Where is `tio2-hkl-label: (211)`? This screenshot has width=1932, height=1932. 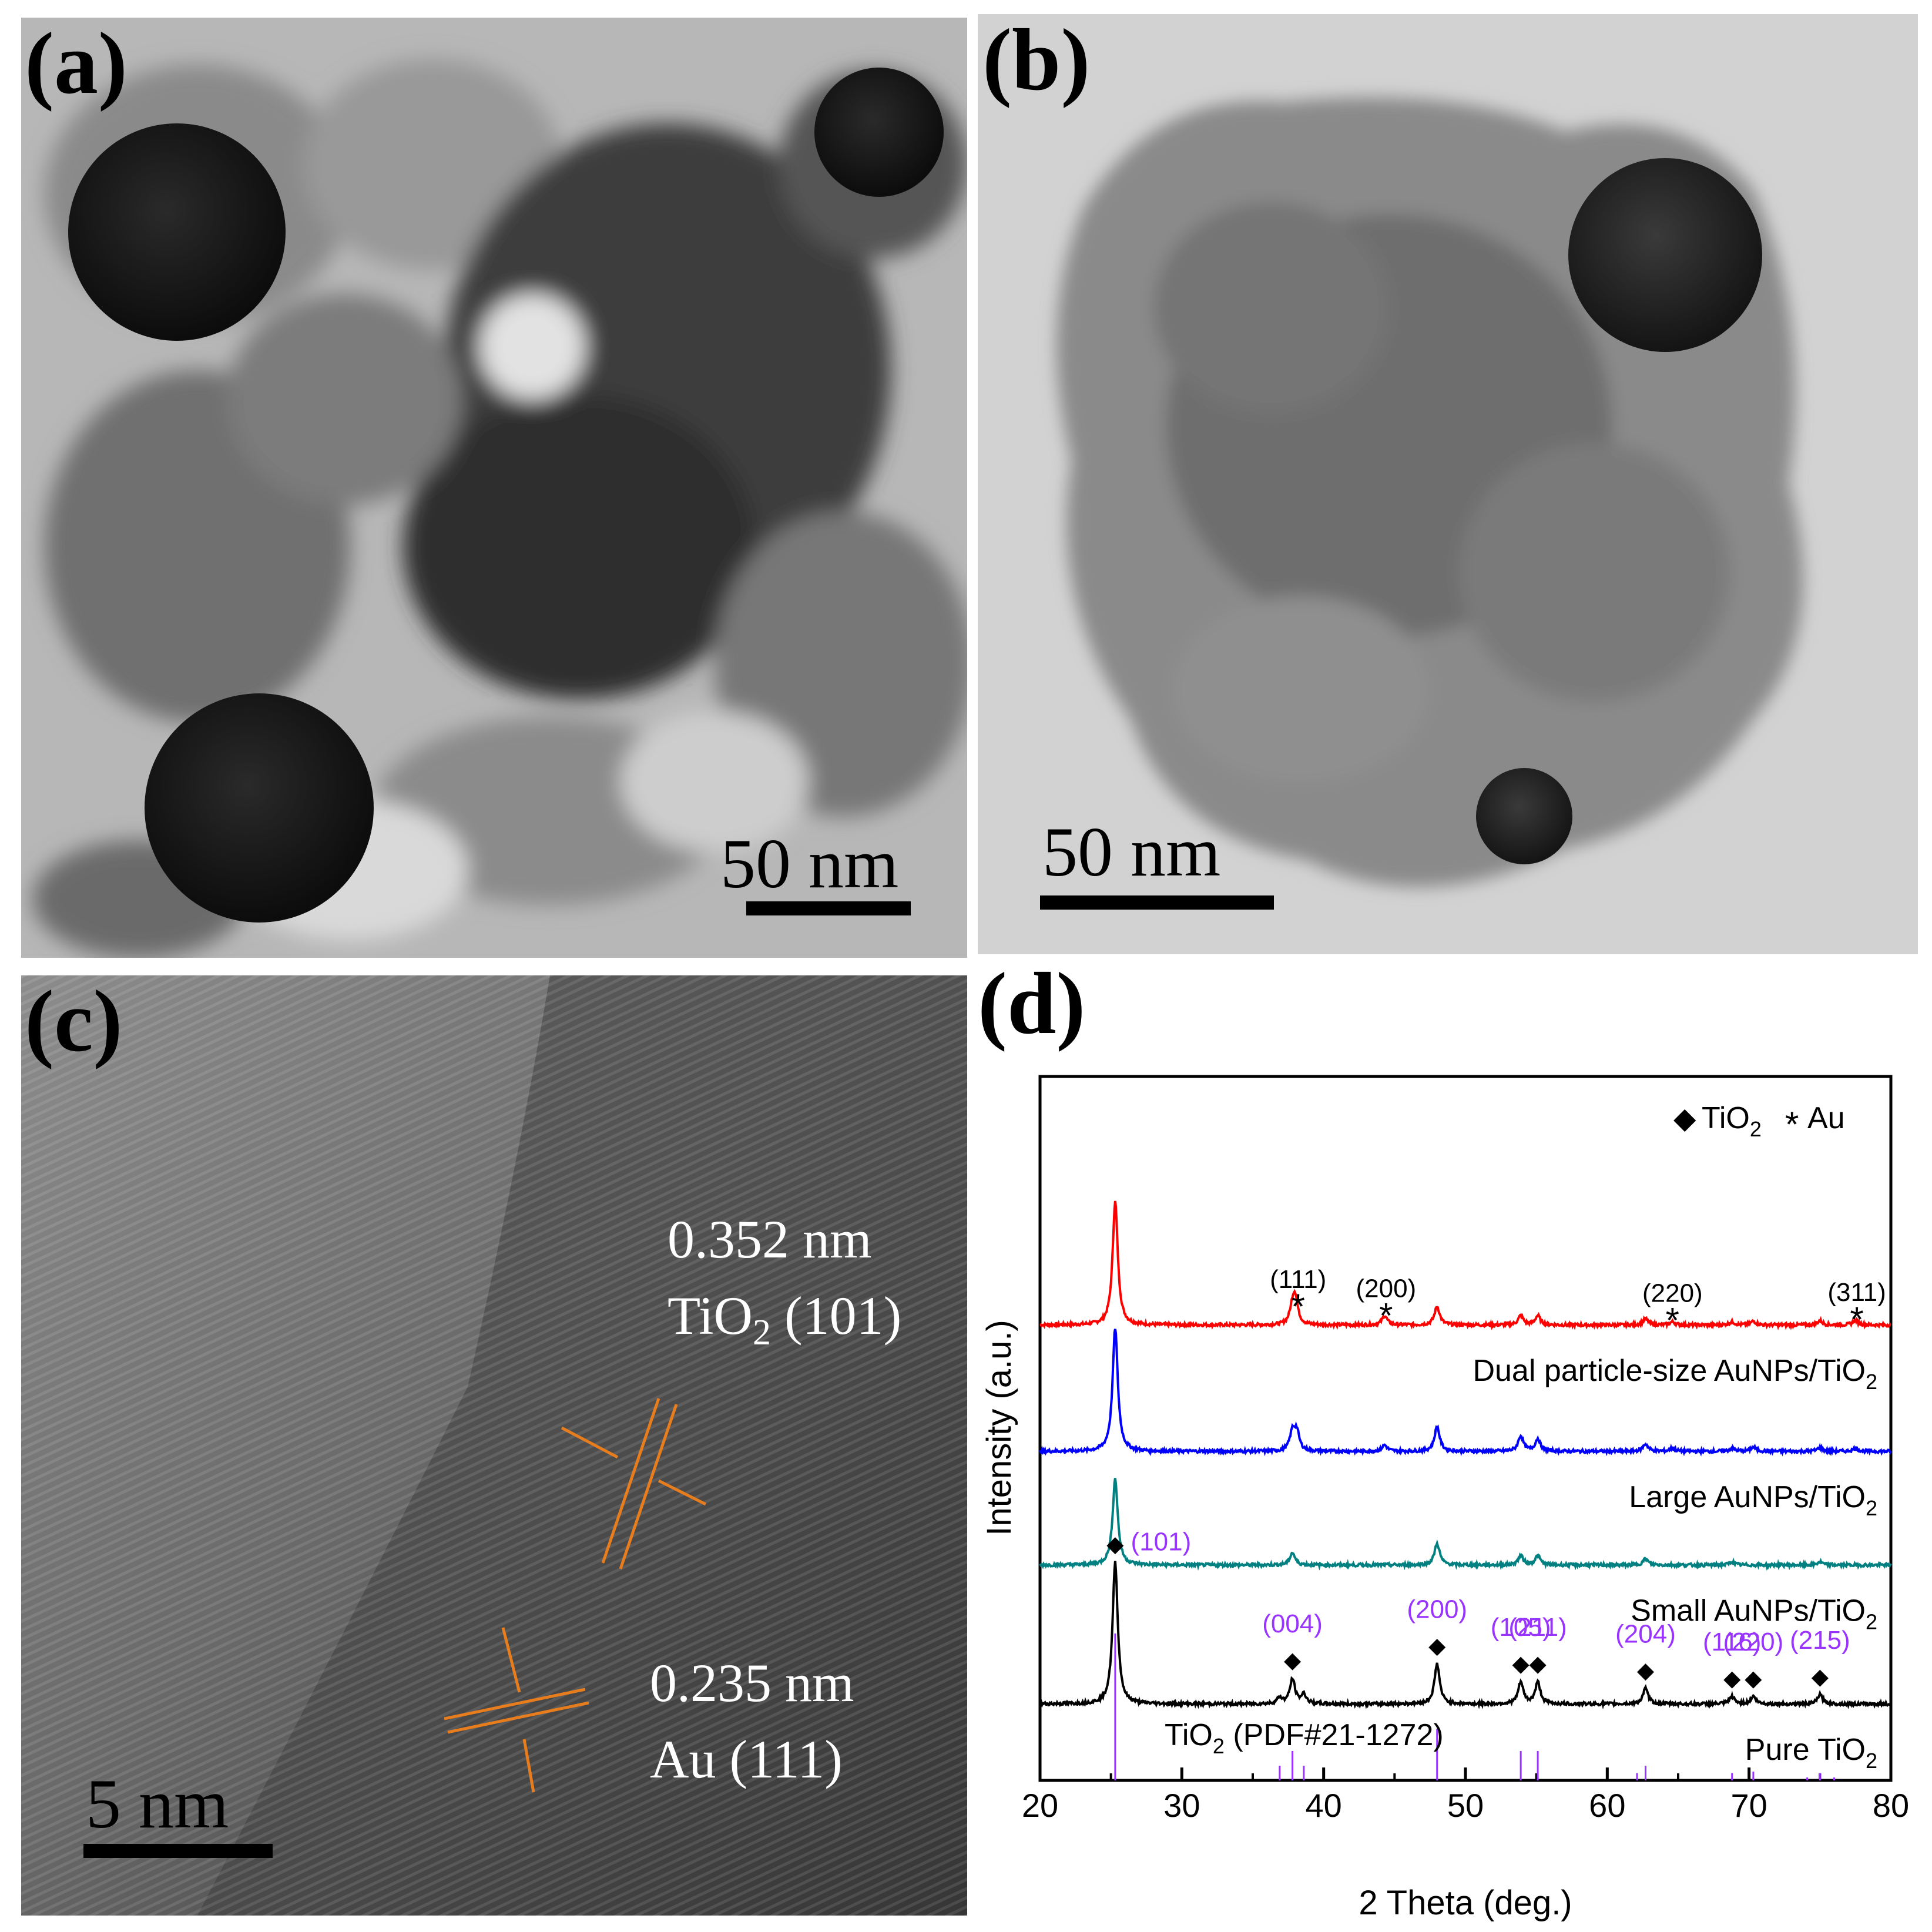
tio2-hkl-label: (211) is located at coordinates (1538, 1628).